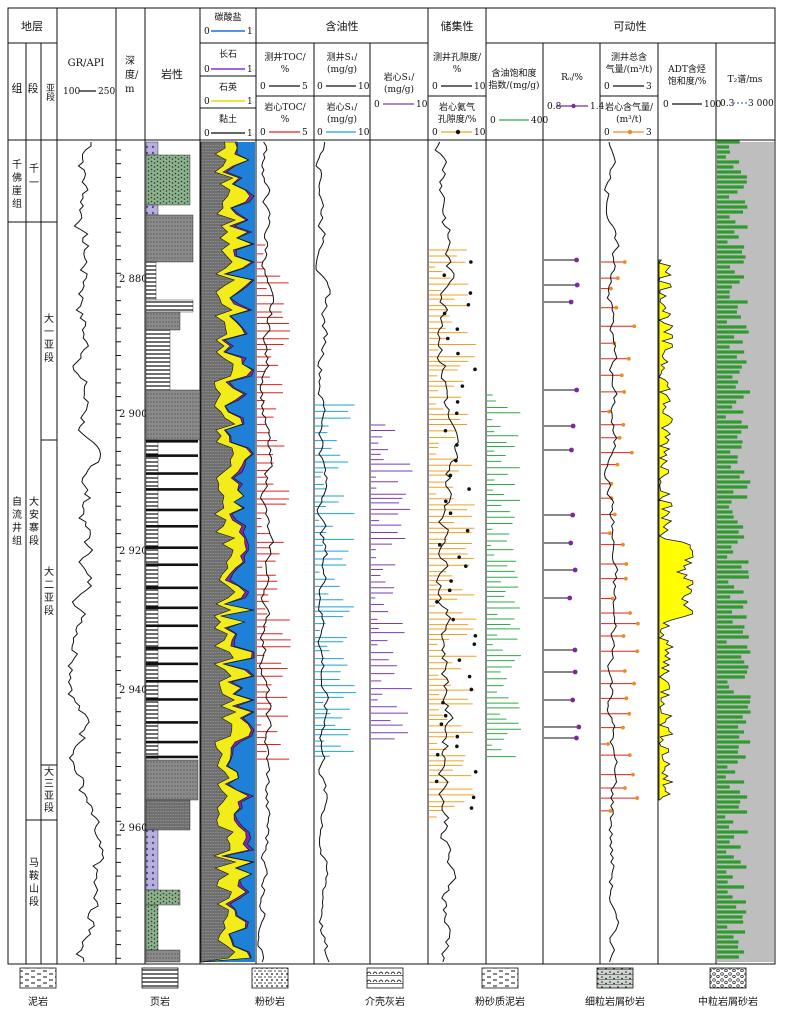 The image size is (791, 1022). Describe the element at coordinates (17, 88) in the screenshot. I see `group-header: 组` at that location.